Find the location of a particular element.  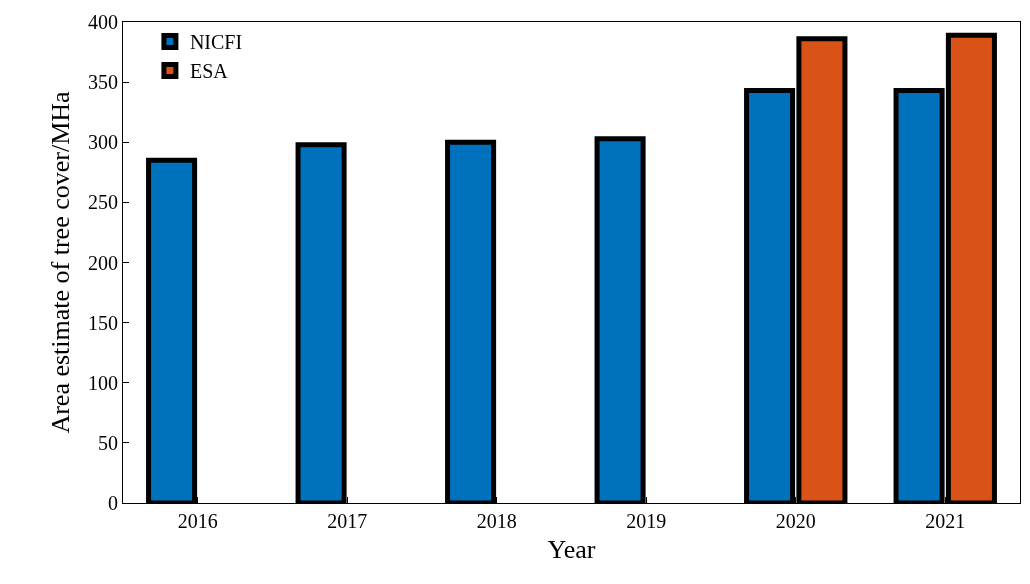

x-tick-label: 2017 is located at coordinates (347, 521).